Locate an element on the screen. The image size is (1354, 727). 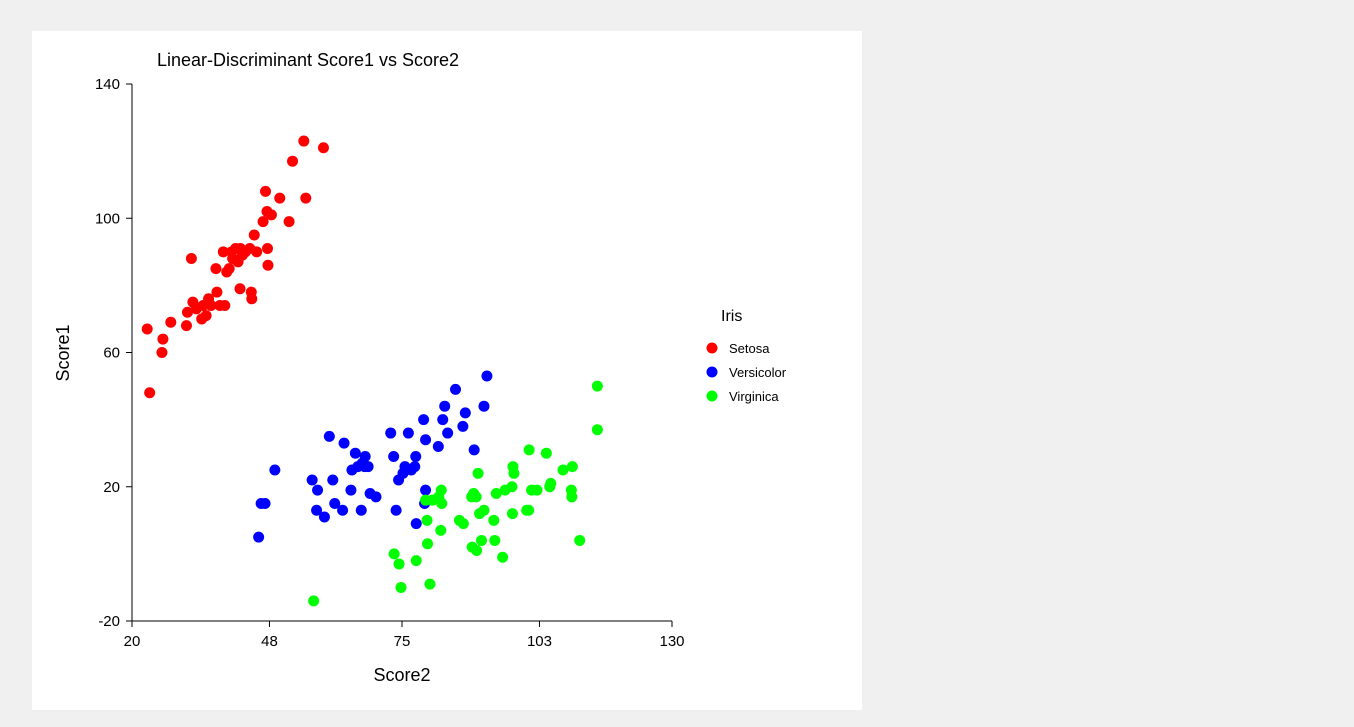
x-tick-label: 75 is located at coordinates (402, 641).